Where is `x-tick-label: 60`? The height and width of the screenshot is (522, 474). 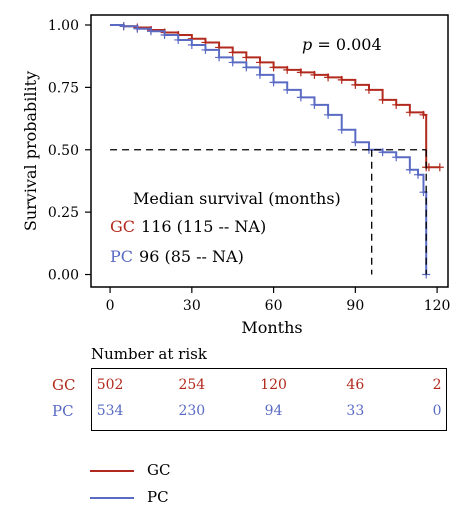
x-tick-label: 60 is located at coordinates (274, 306).